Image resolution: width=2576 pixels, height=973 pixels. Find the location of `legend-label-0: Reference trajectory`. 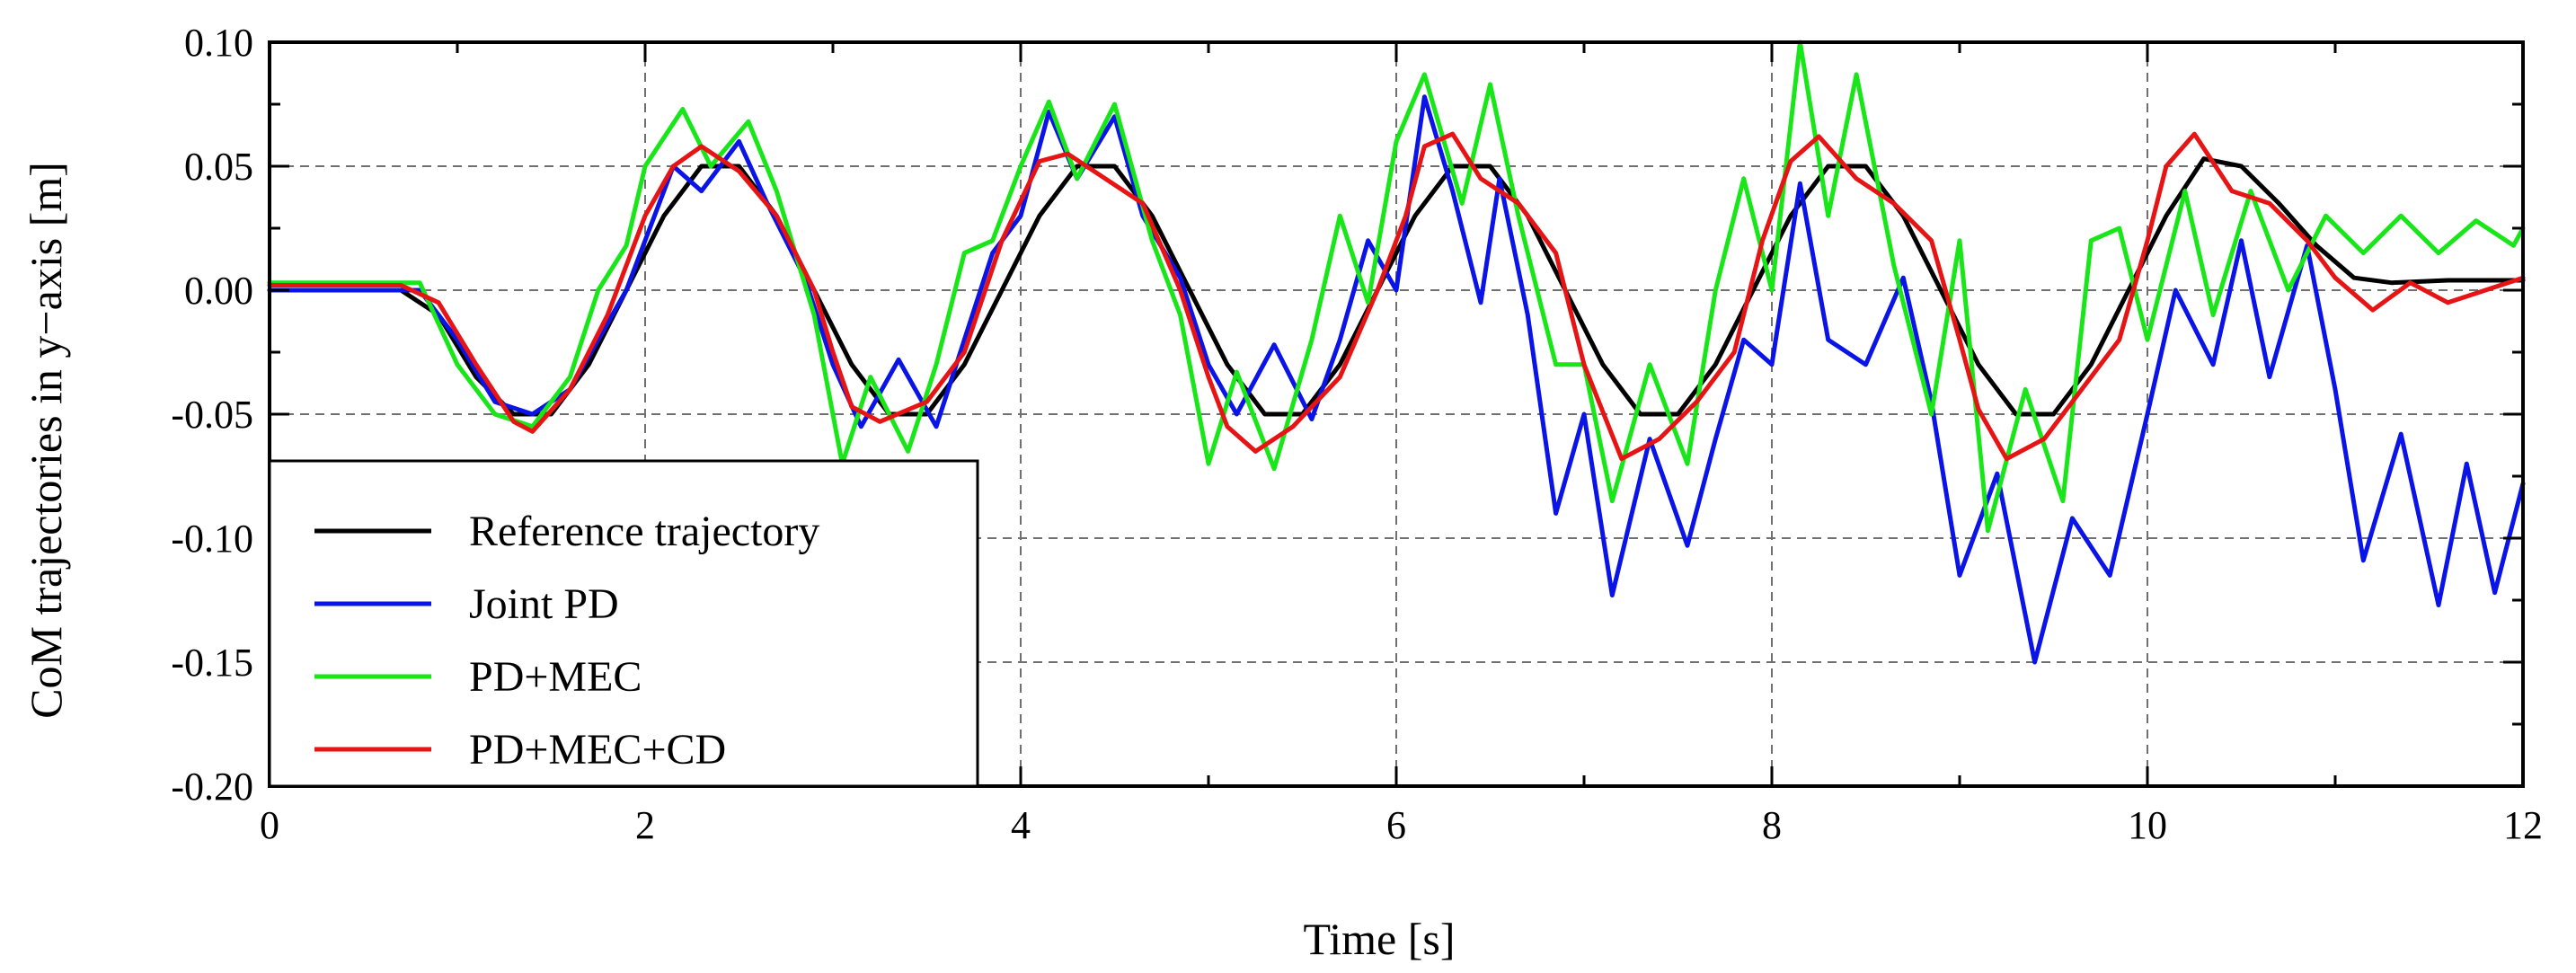

legend-label-0: Reference trajectory is located at coordinates (644, 531).